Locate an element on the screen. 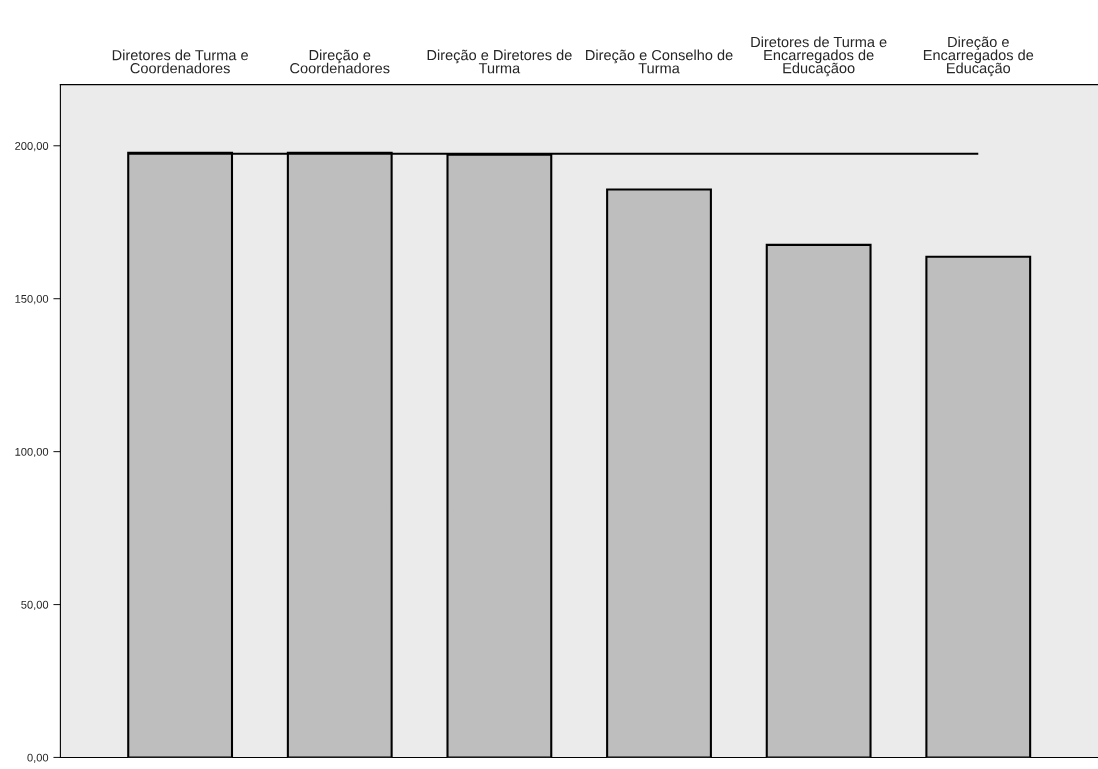 The width and height of the screenshot is (1098, 769). x-tick-label: Diretores de Turma e Encarregados de Educaçãoo is located at coordinates (819, 56).